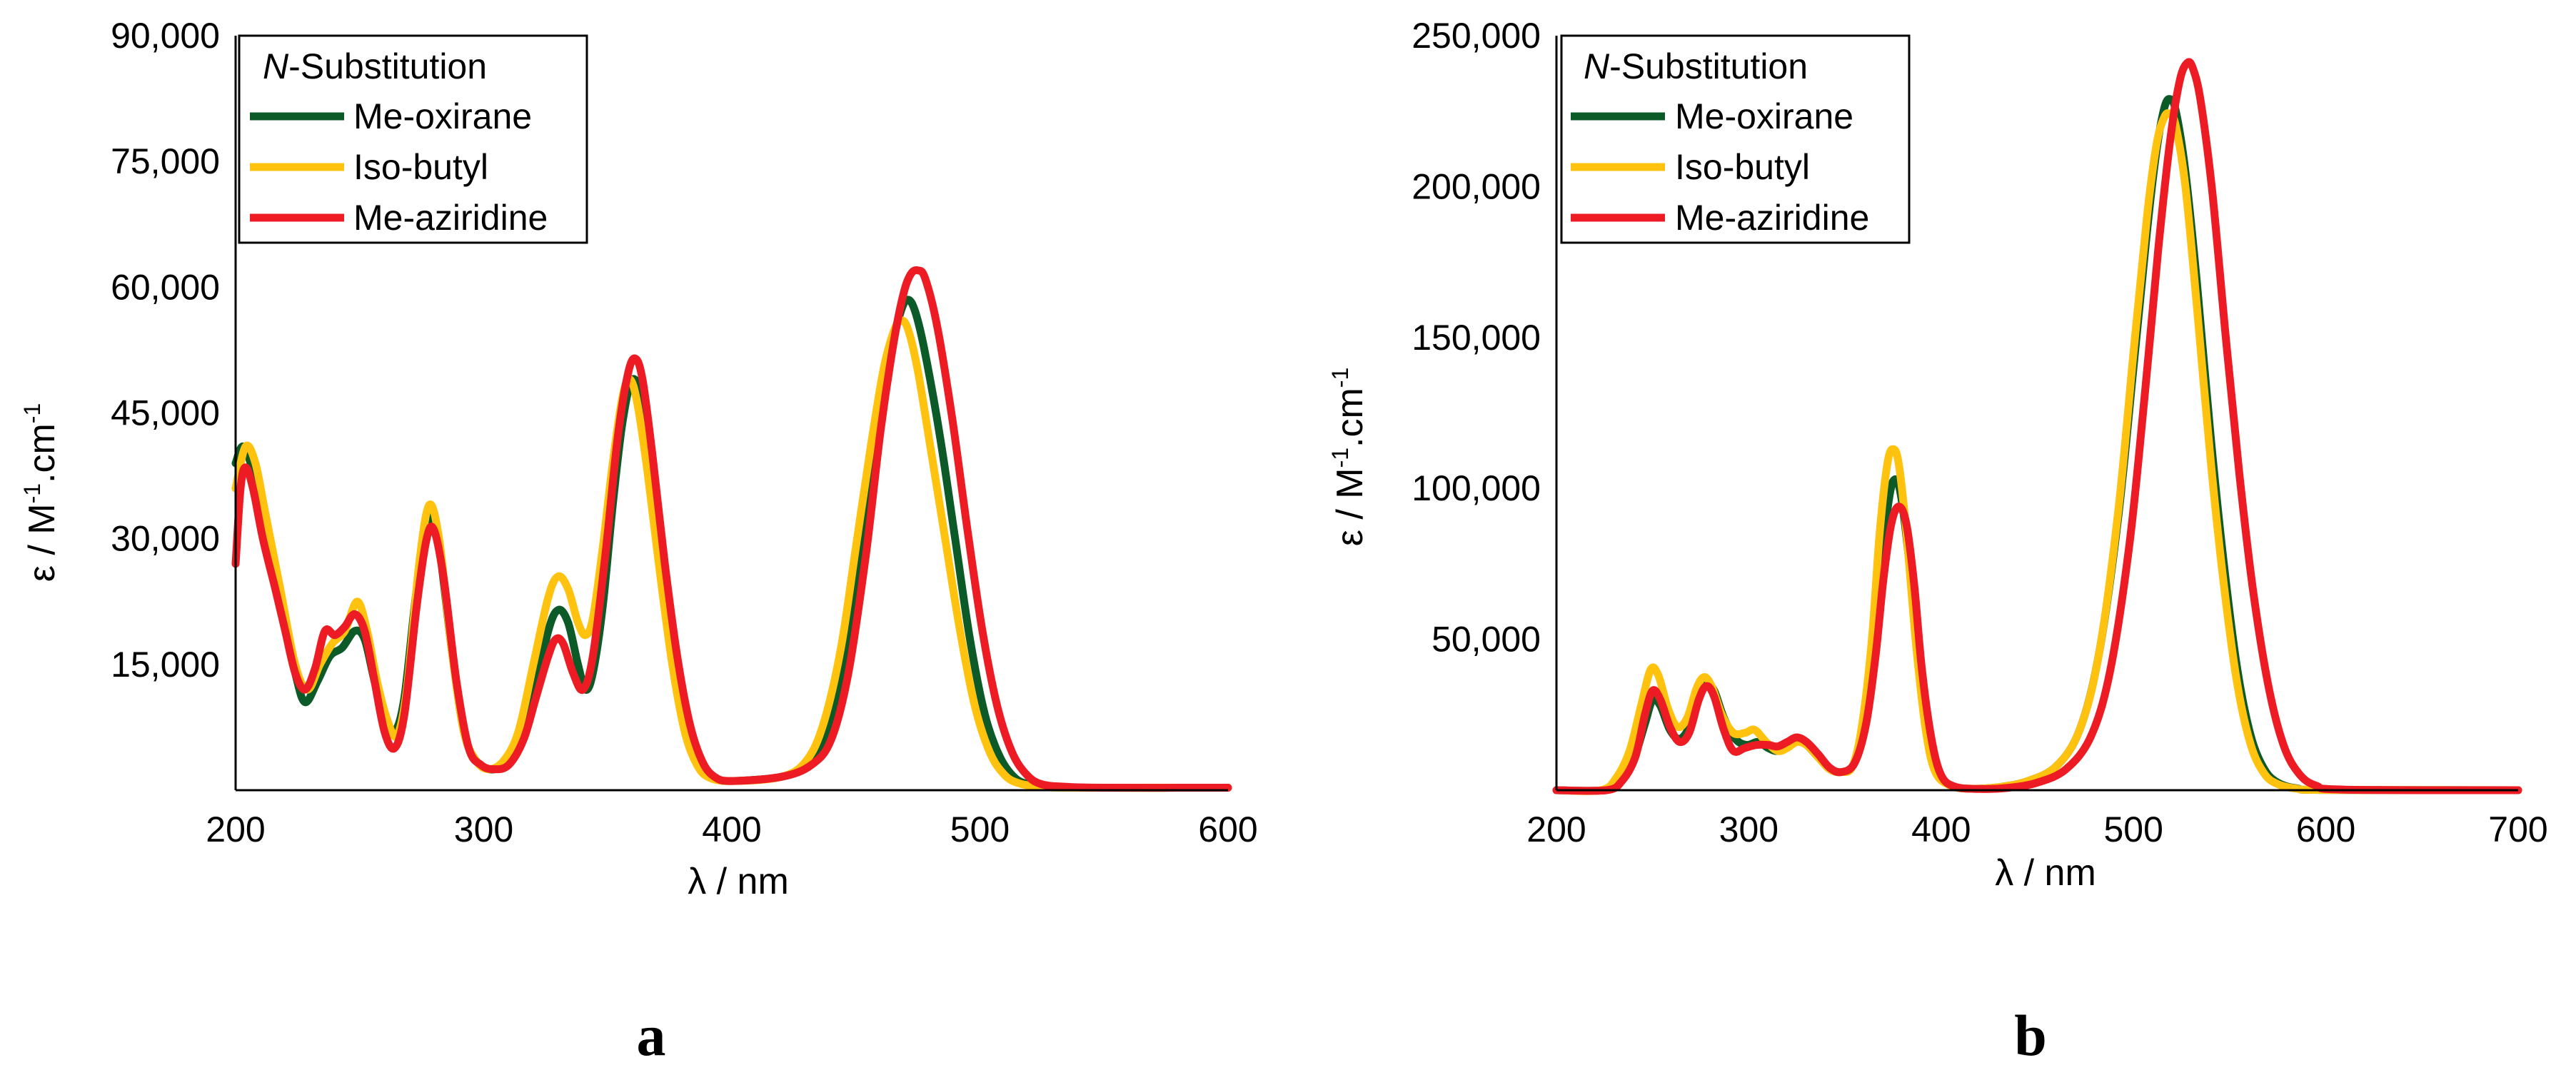 This screenshot has width=2576, height=1085. Describe the element at coordinates (450, 218) in the screenshot. I see `chart-a-legend-label-me-aziridine: Me-aziridine` at that location.